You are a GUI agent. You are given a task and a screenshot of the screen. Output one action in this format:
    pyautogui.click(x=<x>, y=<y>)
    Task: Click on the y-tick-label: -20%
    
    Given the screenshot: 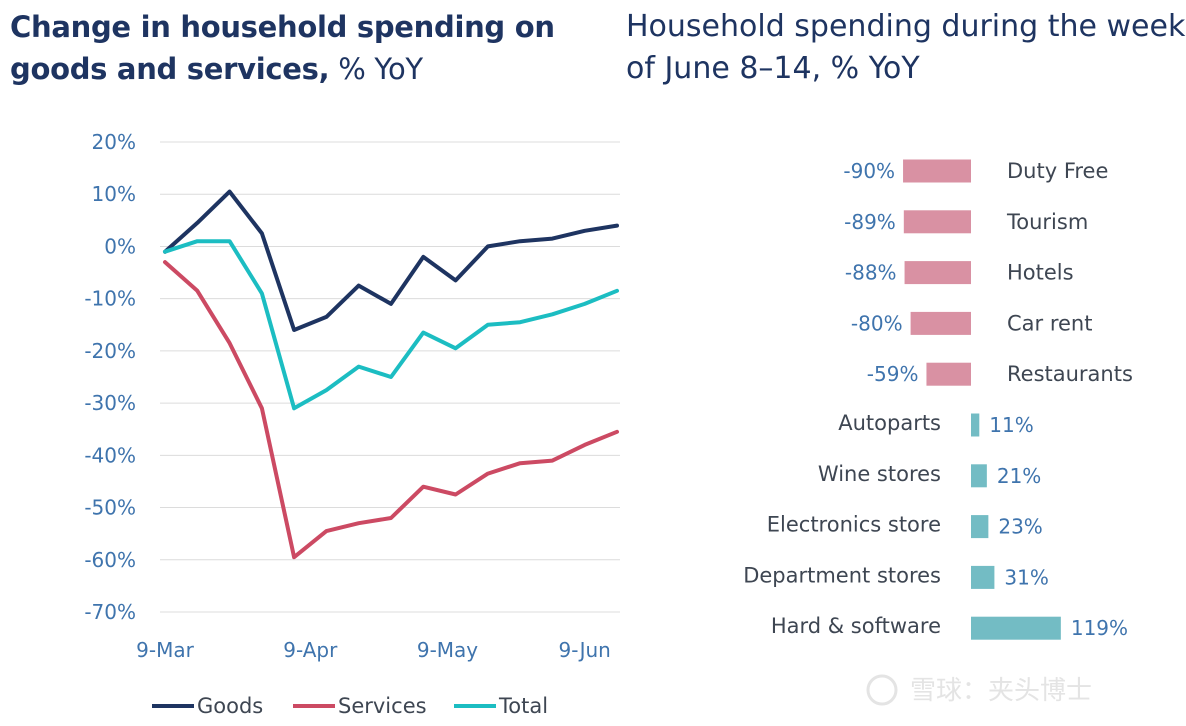 What is the action you would take?
    pyautogui.click(x=110, y=351)
    